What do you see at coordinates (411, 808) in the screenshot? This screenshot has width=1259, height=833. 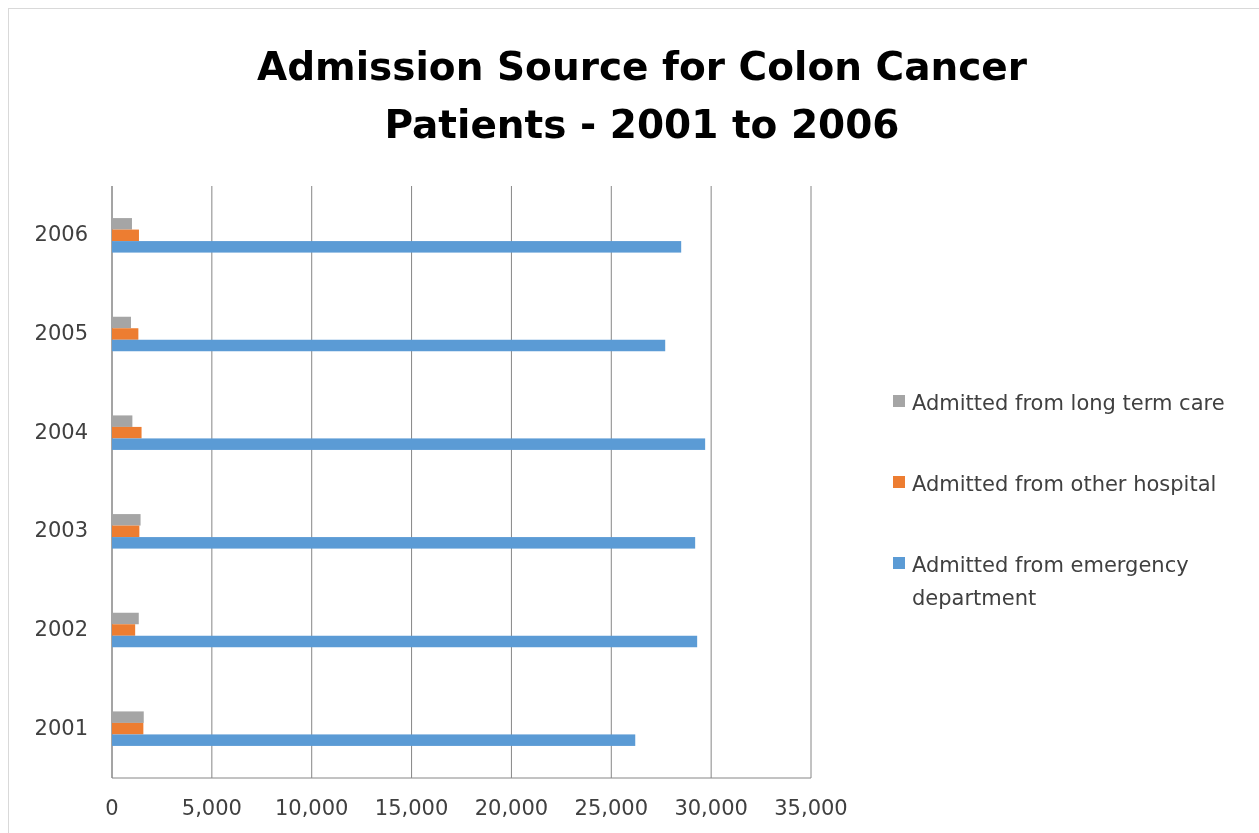 I see `x-tick-label: 15,000` at bounding box center [411, 808].